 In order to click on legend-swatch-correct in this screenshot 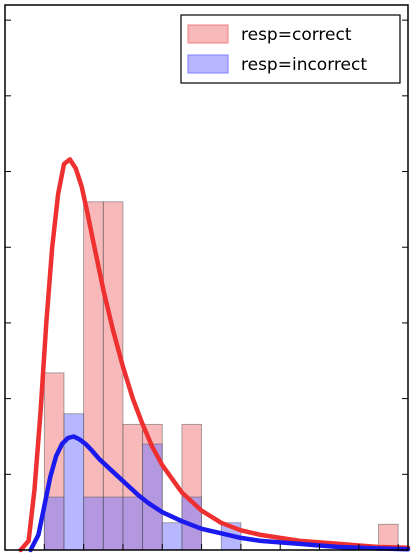, I will do `click(208, 34)`.